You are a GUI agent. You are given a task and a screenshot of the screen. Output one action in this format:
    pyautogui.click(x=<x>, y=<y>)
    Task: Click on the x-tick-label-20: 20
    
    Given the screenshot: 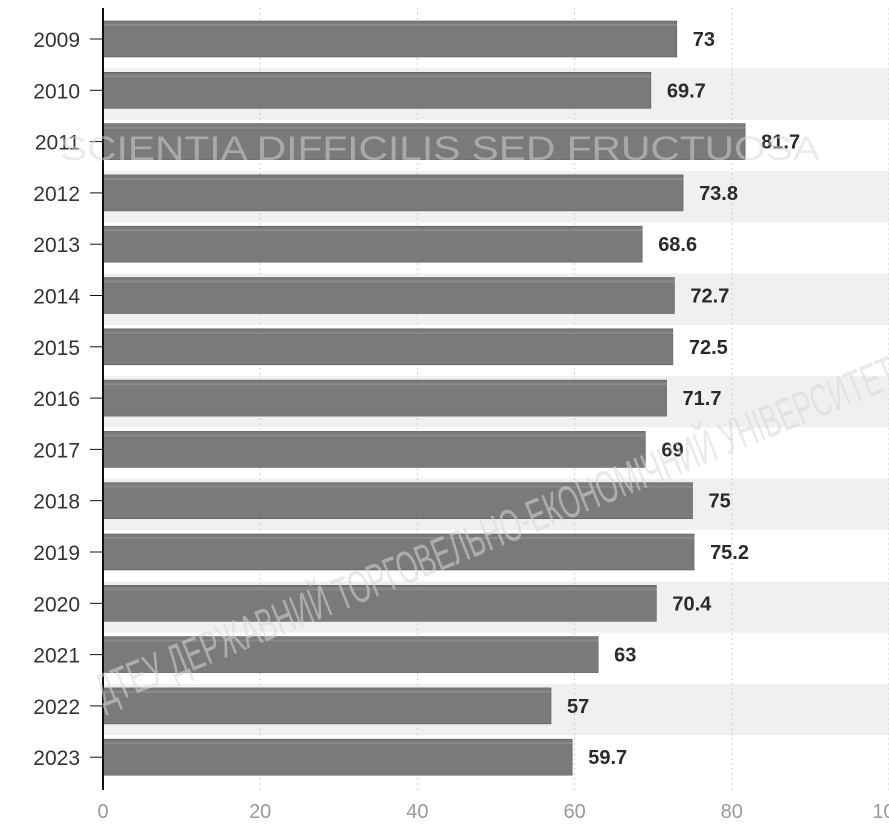 What is the action you would take?
    pyautogui.click(x=260, y=812)
    